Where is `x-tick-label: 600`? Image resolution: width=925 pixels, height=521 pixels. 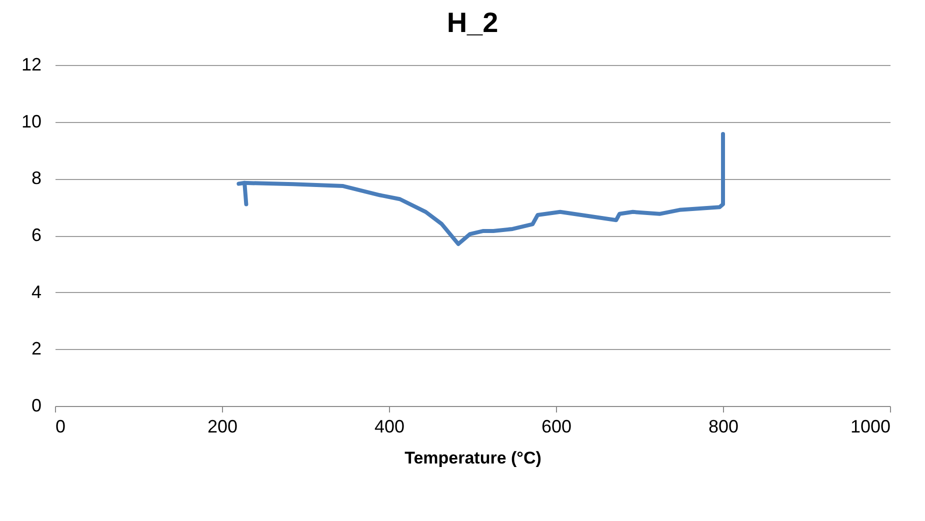 x-tick-label: 600 is located at coordinates (556, 426).